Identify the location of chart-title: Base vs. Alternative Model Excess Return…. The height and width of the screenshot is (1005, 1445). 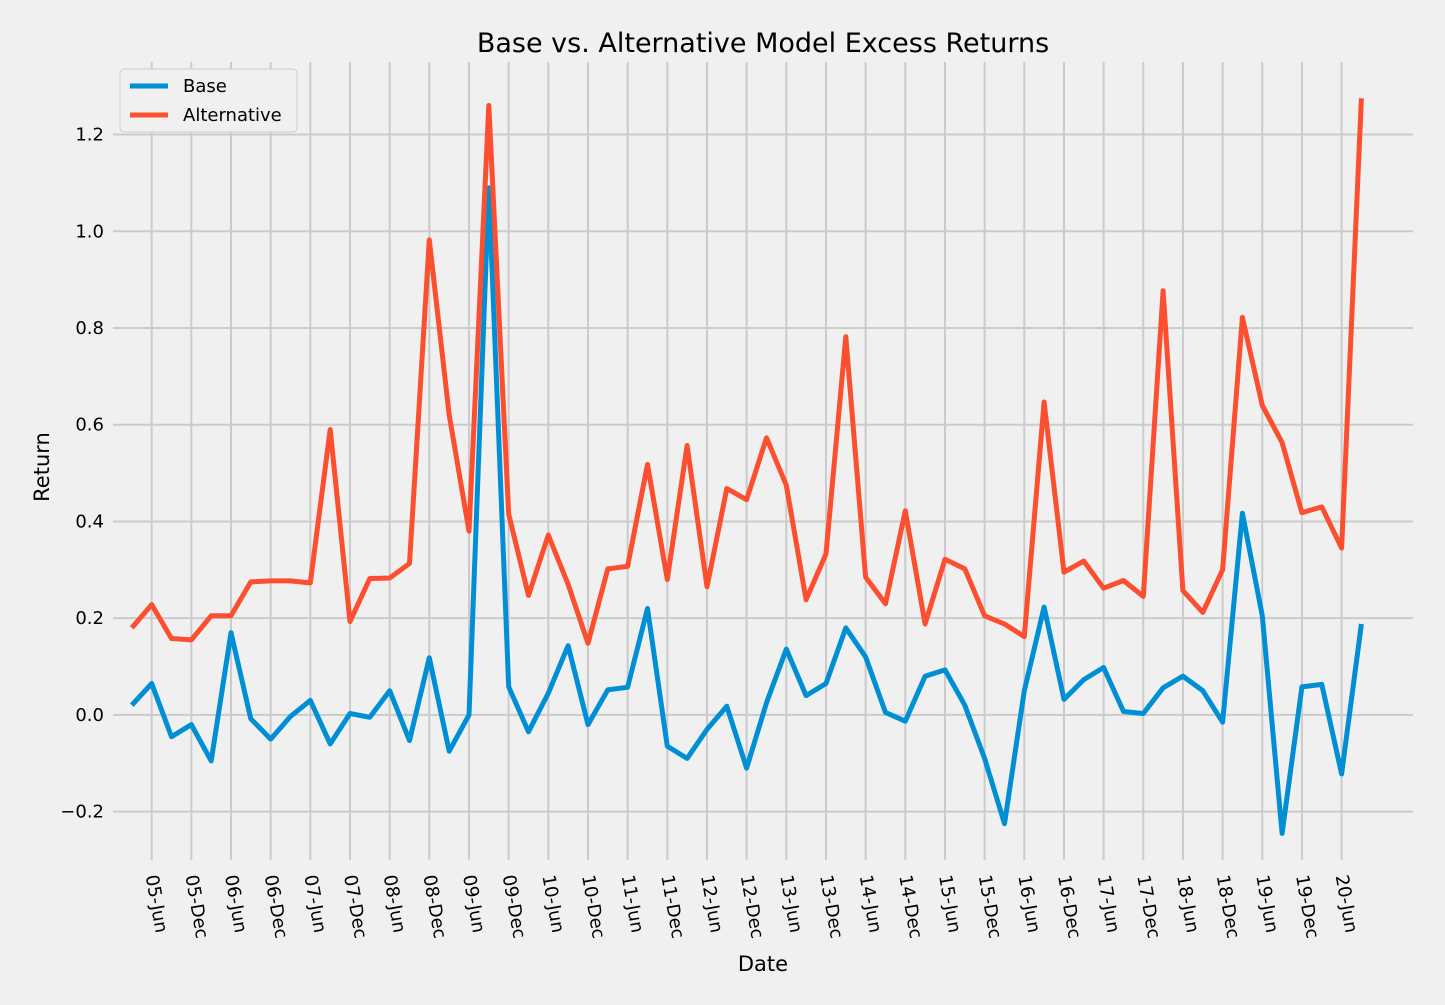
(763, 43).